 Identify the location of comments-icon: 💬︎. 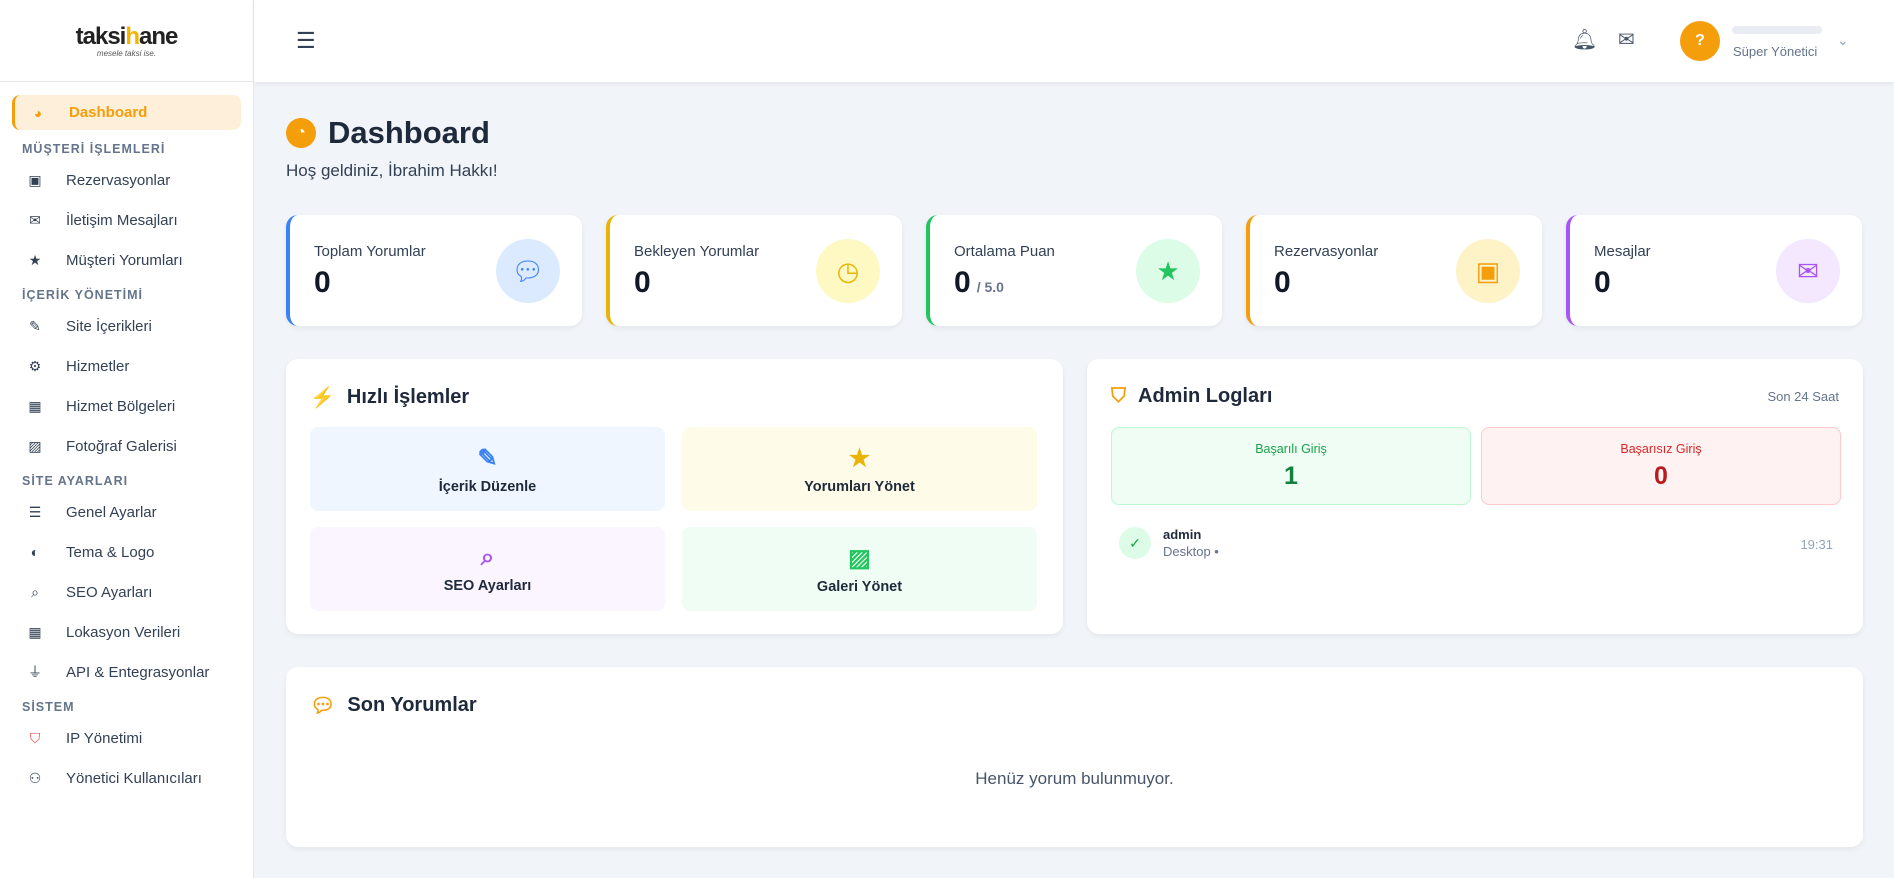
(528, 271).